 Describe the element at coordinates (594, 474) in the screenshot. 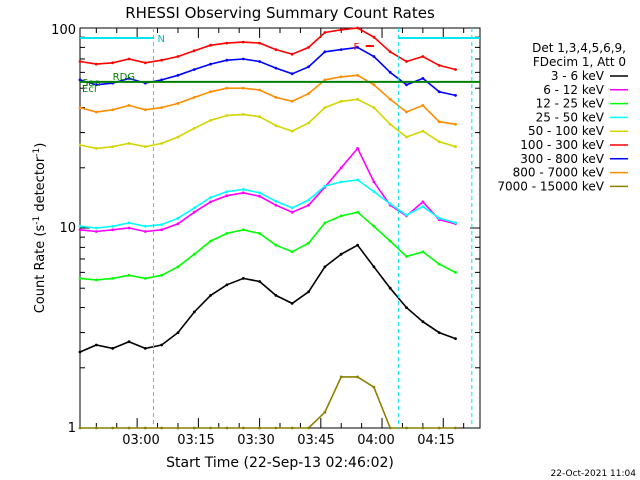

I see `footer-date: 22-Oct-2021 11:04` at that location.